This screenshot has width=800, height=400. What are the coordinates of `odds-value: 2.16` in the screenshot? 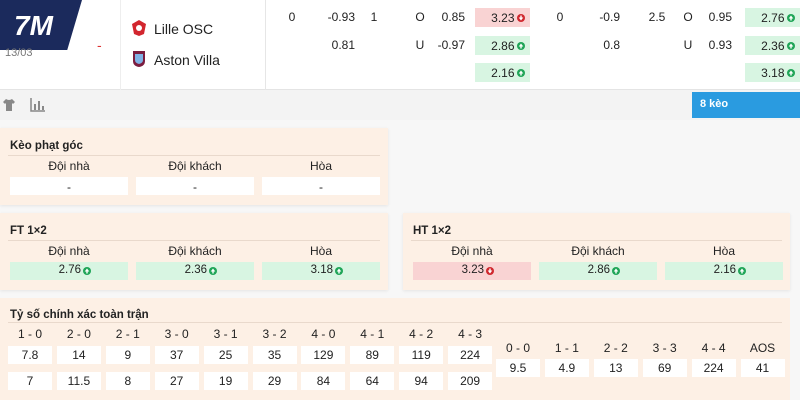 It's located at (724, 270).